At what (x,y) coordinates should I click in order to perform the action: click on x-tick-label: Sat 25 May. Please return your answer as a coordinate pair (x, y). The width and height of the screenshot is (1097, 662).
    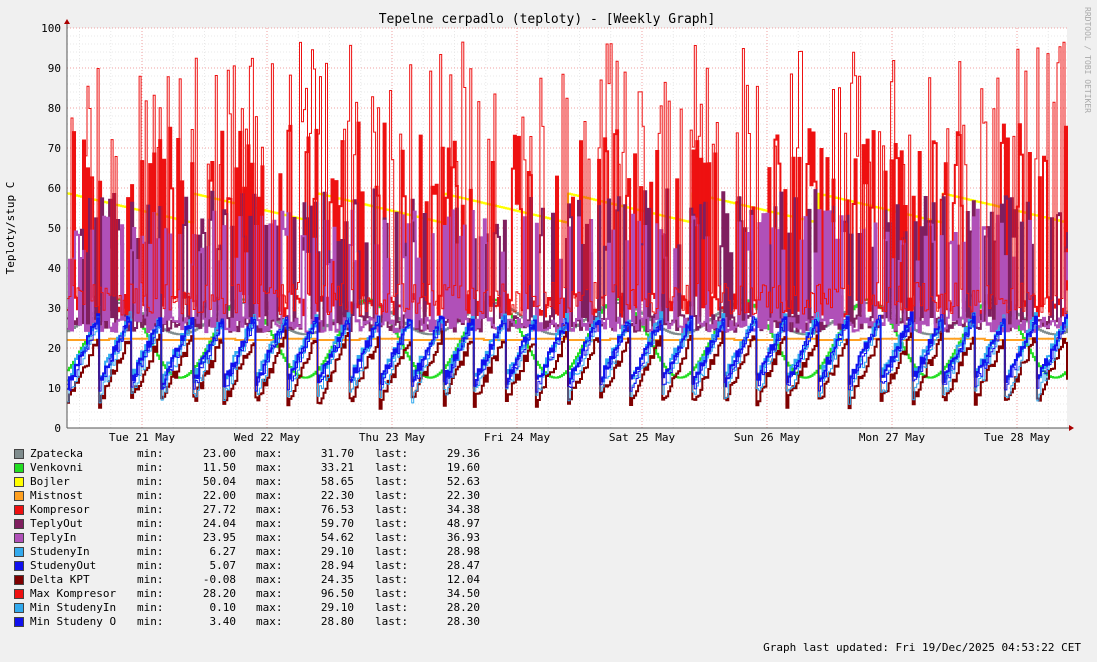
    Looking at the image, I should click on (642, 437).